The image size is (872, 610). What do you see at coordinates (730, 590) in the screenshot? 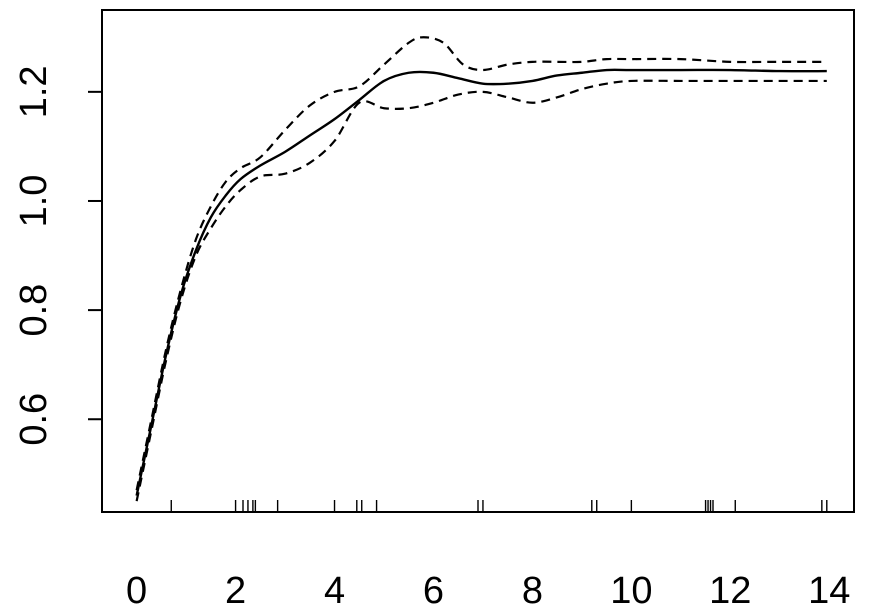
I see `x-tick-label: 12` at bounding box center [730, 590].